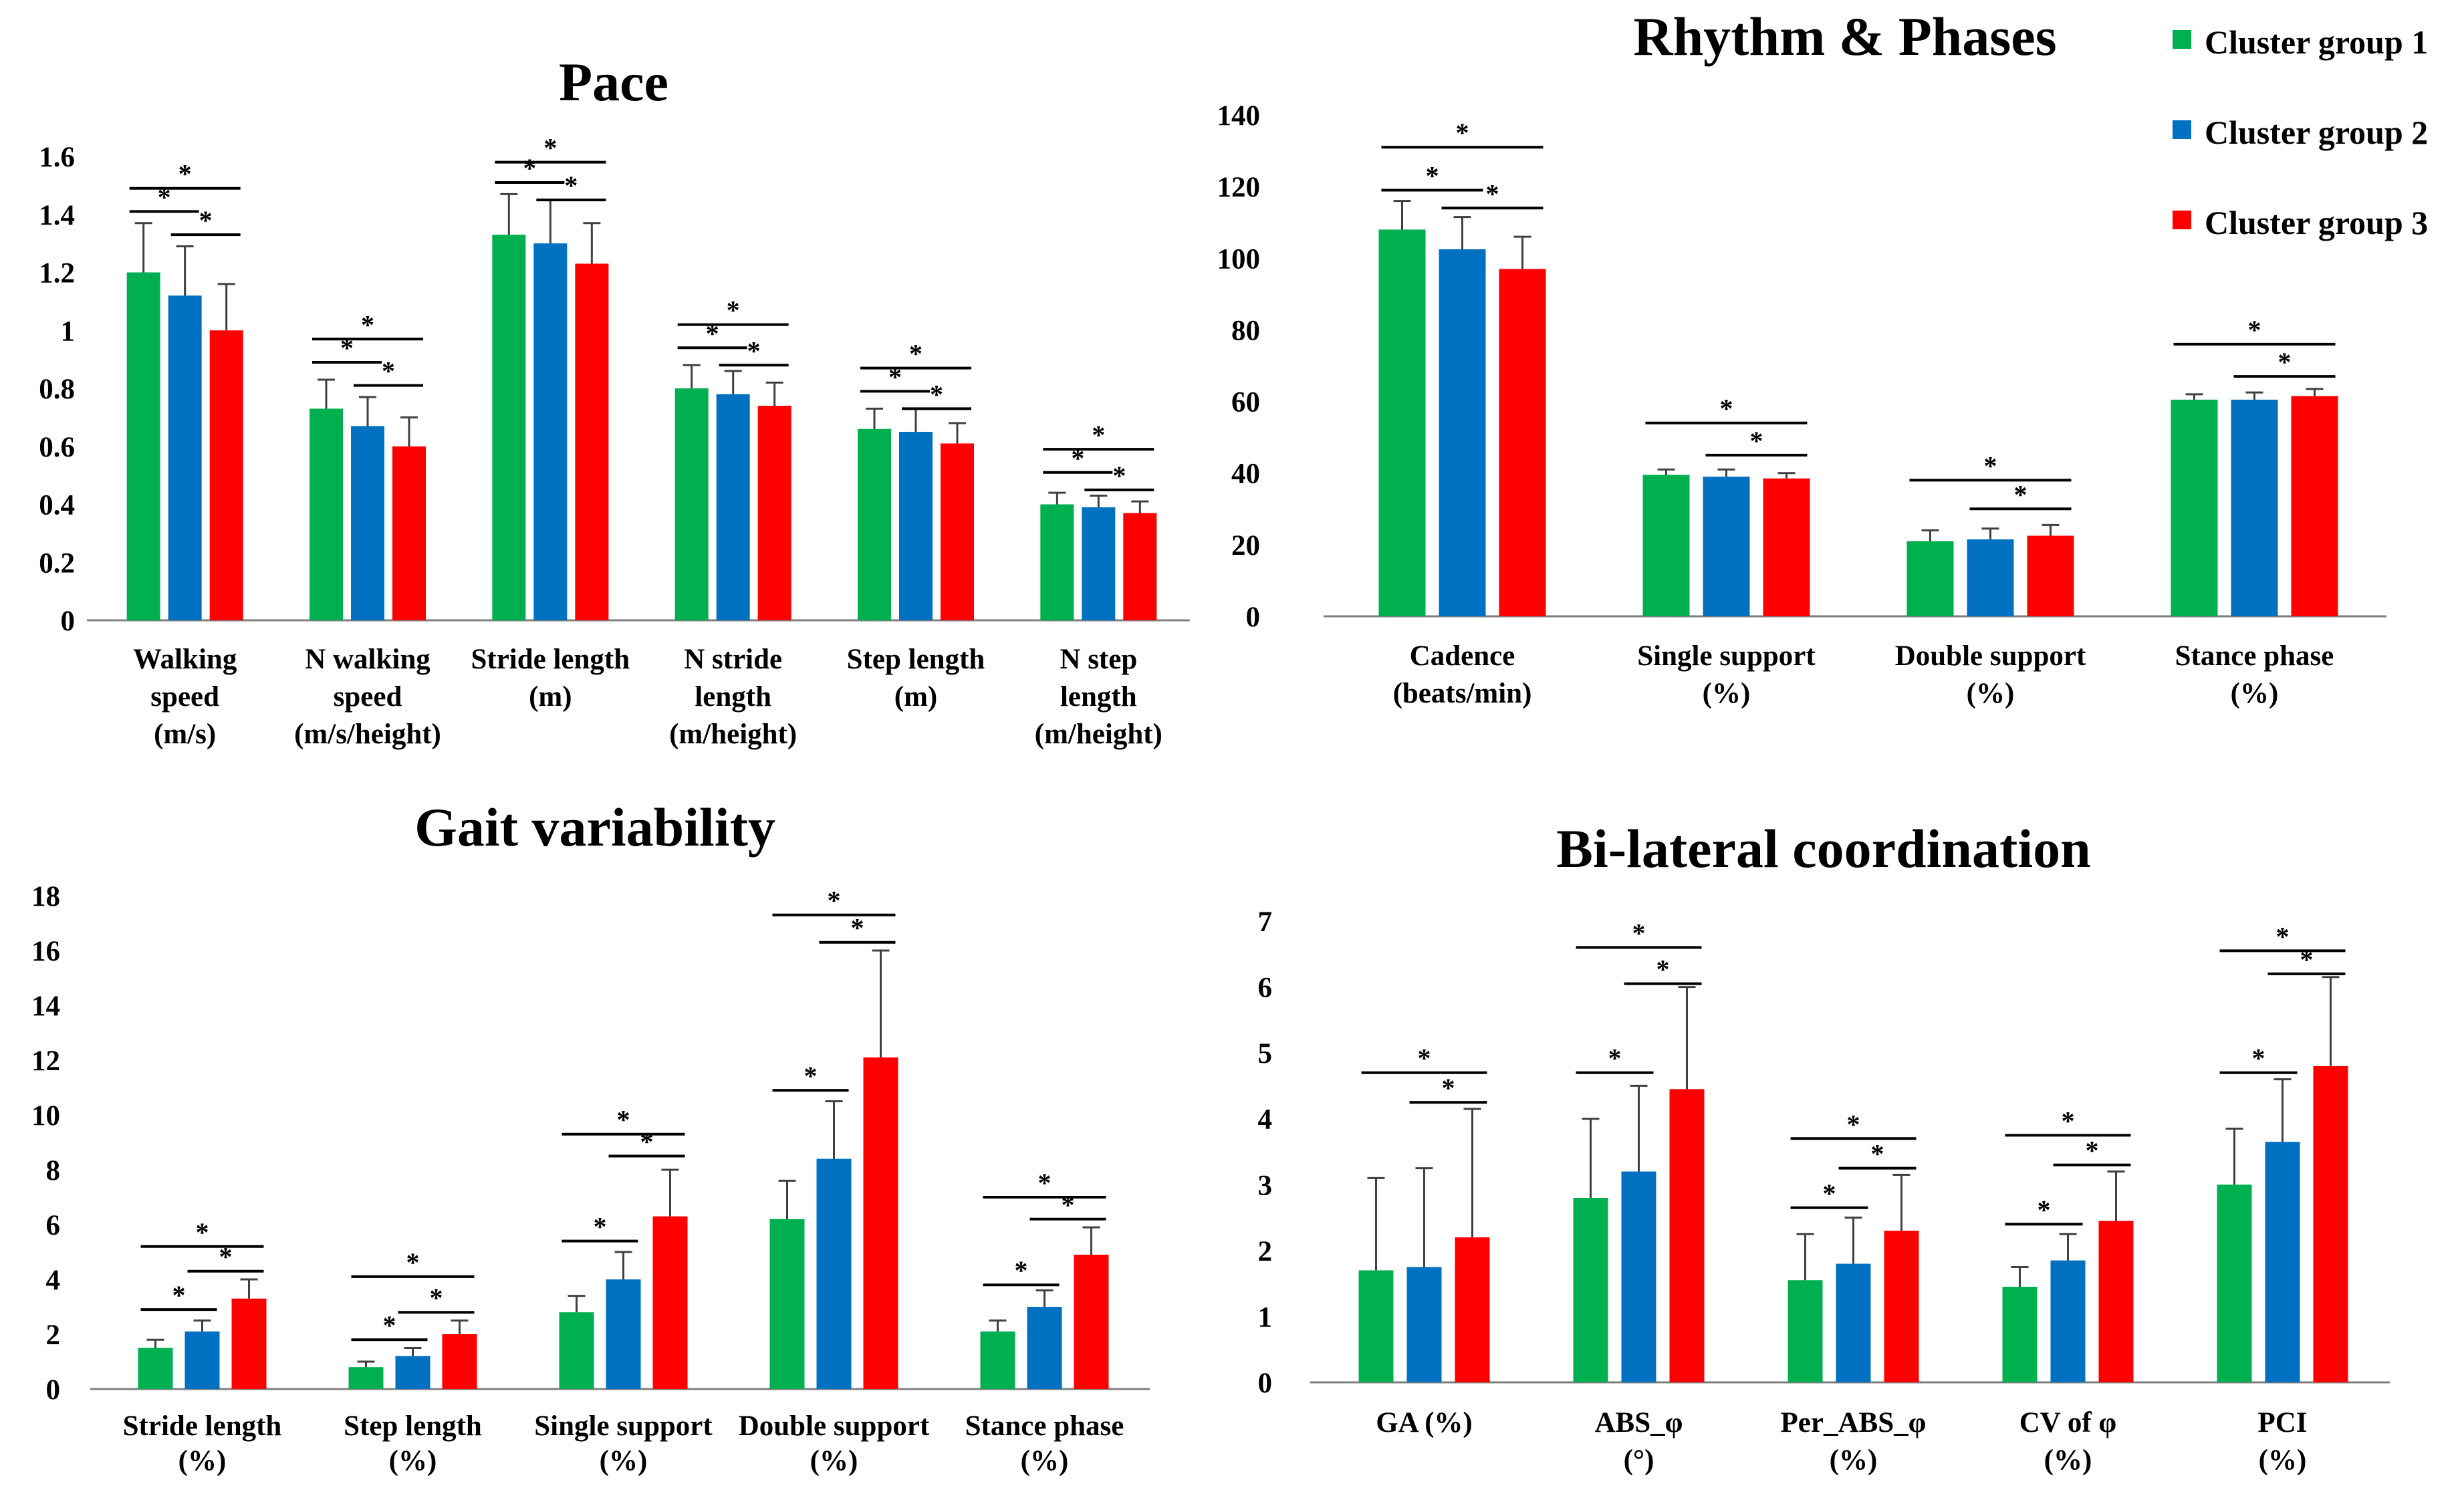 This screenshot has width=2464, height=1506. Describe the element at coordinates (1245, 330) in the screenshot. I see `y-tick-label: 80` at that location.